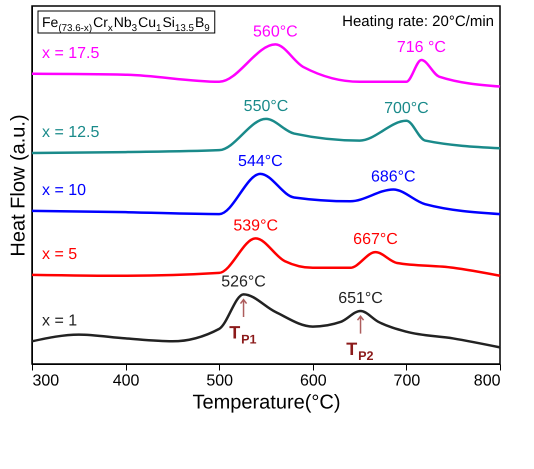  I want to click on series-label: x = 12.5, so click(71, 133).